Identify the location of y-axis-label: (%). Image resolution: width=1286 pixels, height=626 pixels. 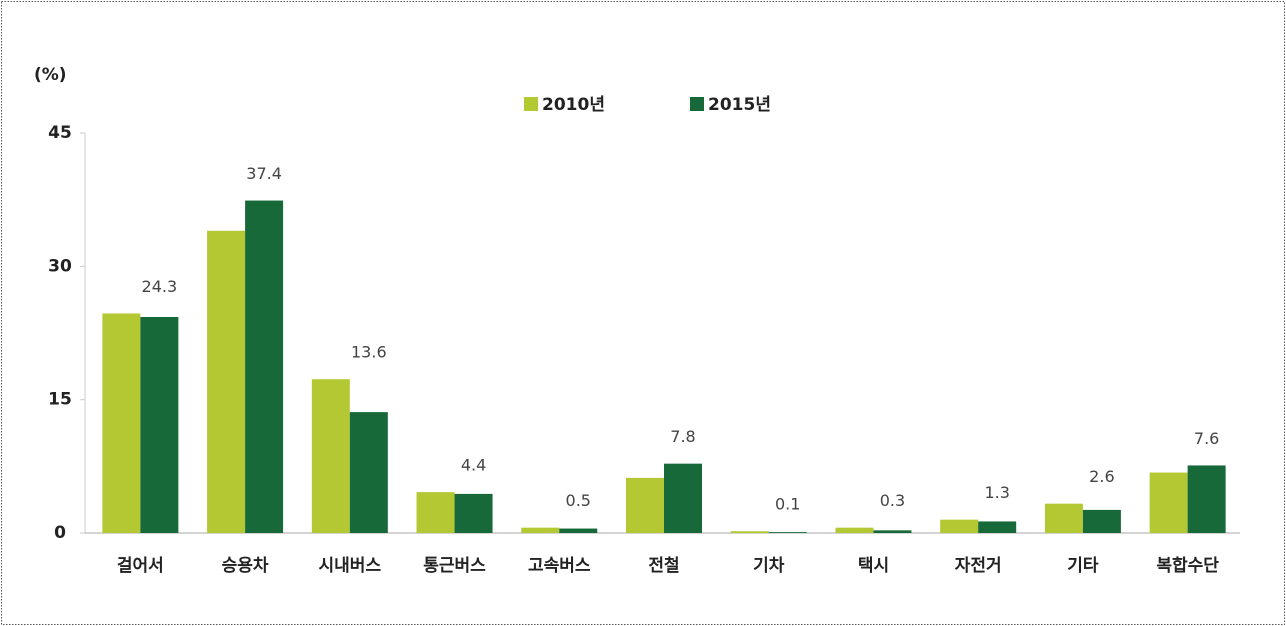
(50, 75).